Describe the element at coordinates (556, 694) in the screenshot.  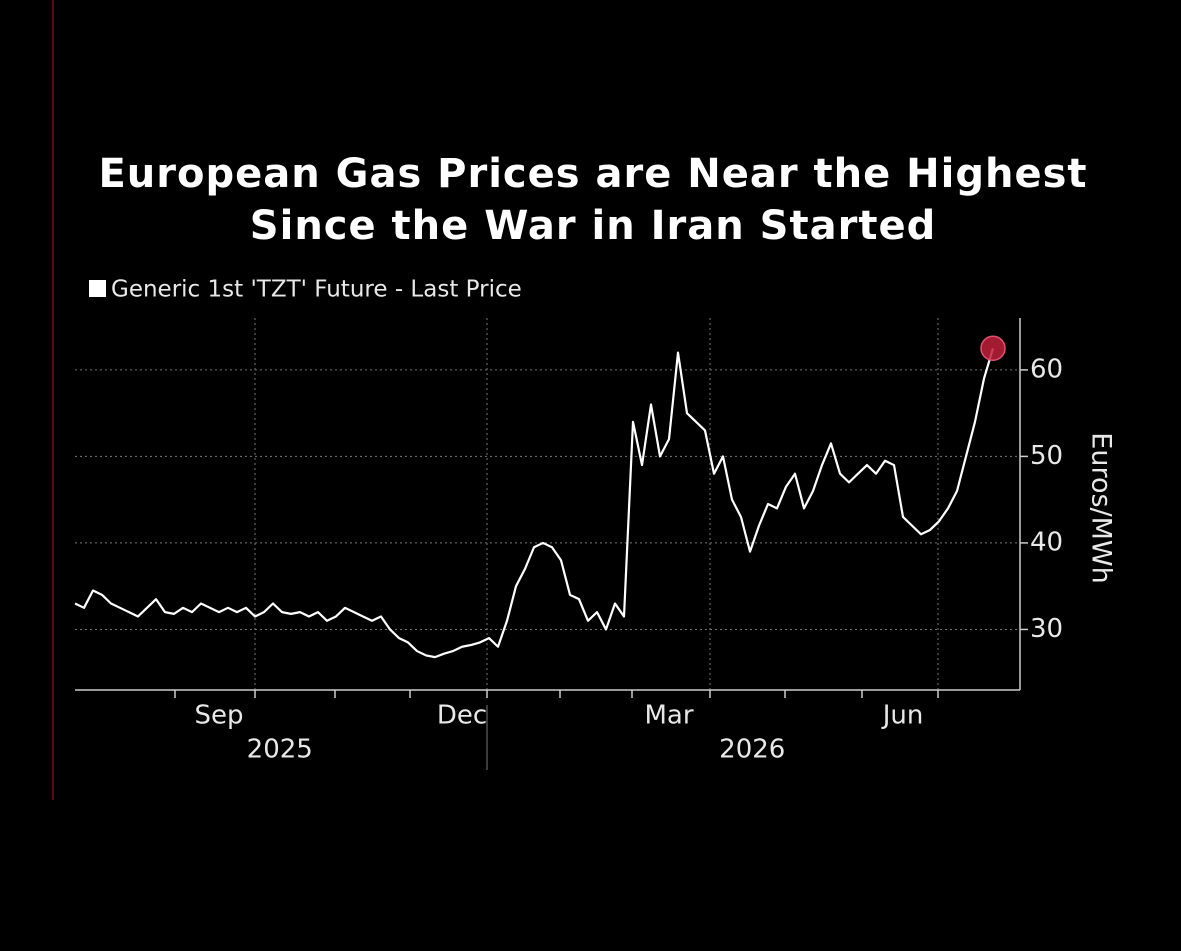
I see `month-ticks` at that location.